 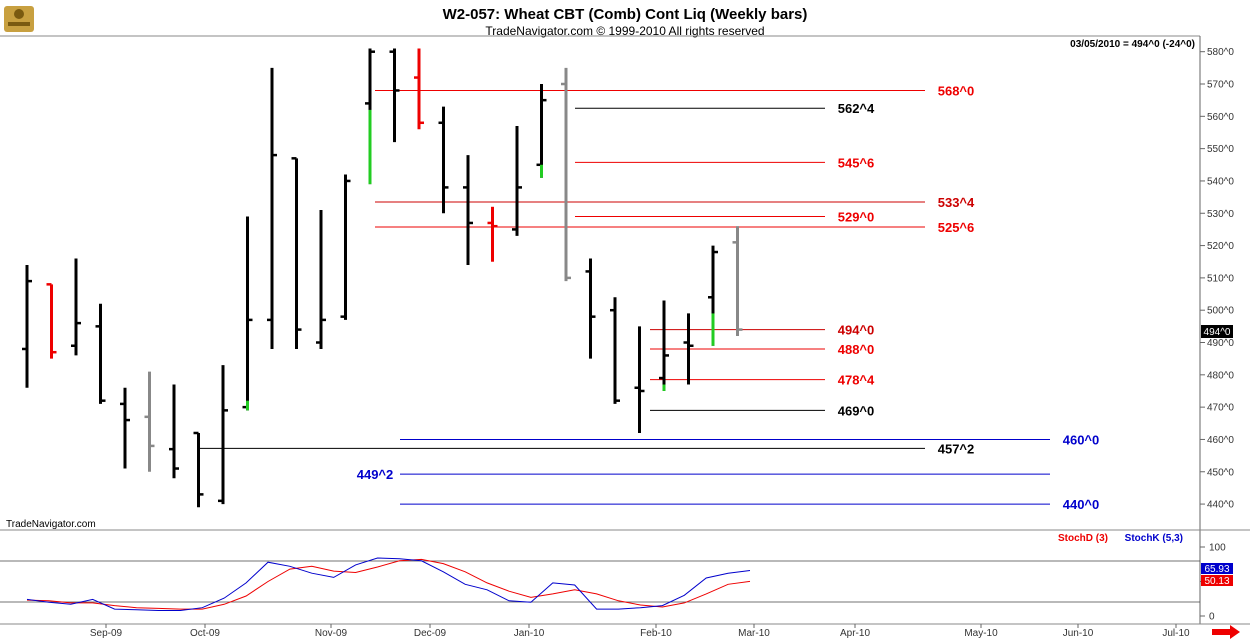 What do you see at coordinates (1220, 408) in the screenshot?
I see `y-tick-label: 470^0` at bounding box center [1220, 408].